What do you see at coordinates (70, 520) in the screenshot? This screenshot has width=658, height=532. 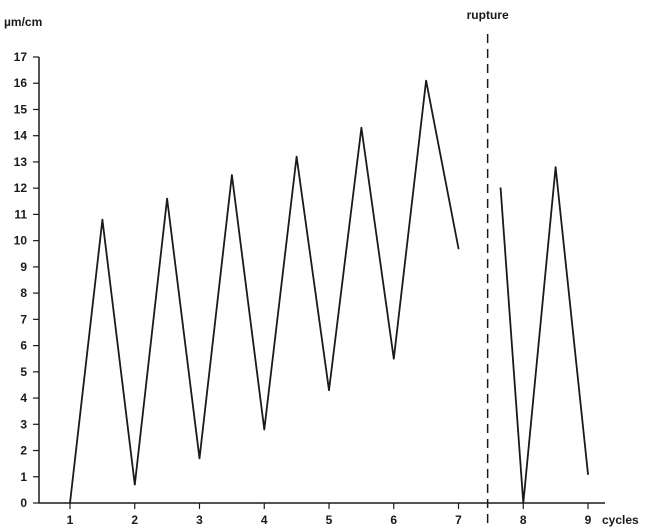 I see `x-tick-label: 1` at bounding box center [70, 520].